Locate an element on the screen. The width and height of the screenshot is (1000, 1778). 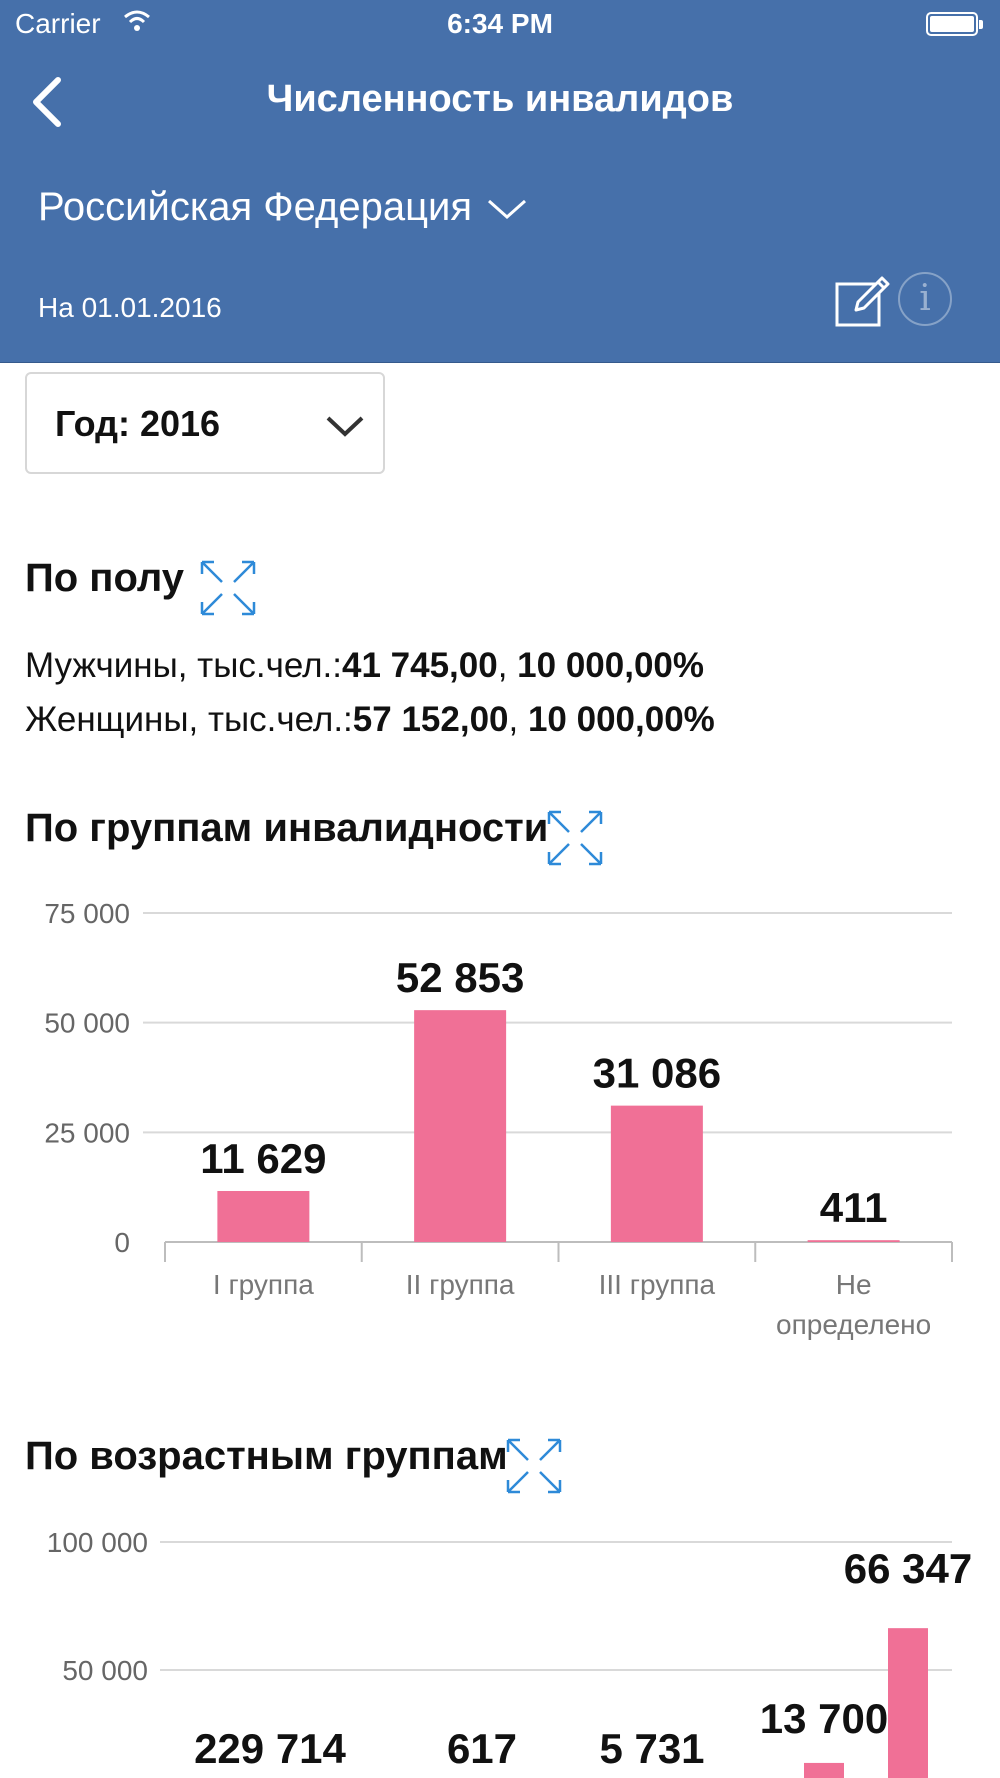
region-selector: Российская Федерация is located at coordinates (283, 207).